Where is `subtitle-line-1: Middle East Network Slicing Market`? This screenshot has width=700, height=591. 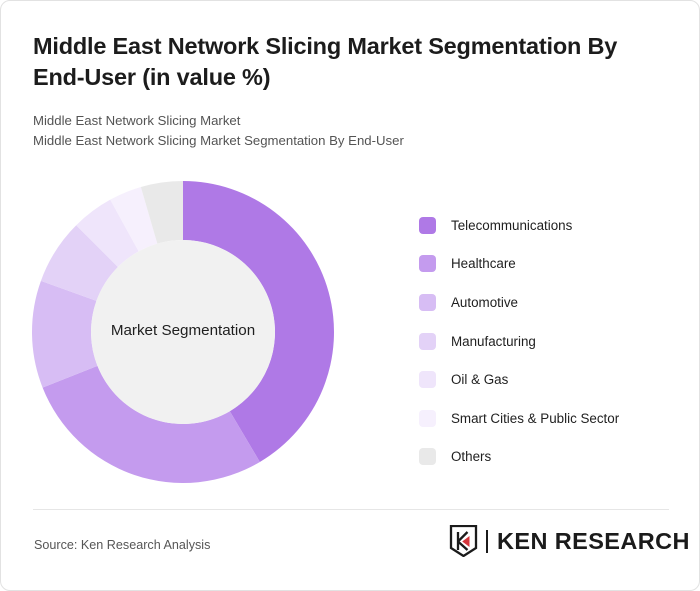
subtitle-line-1: Middle East Network Slicing Market is located at coordinates (137, 120).